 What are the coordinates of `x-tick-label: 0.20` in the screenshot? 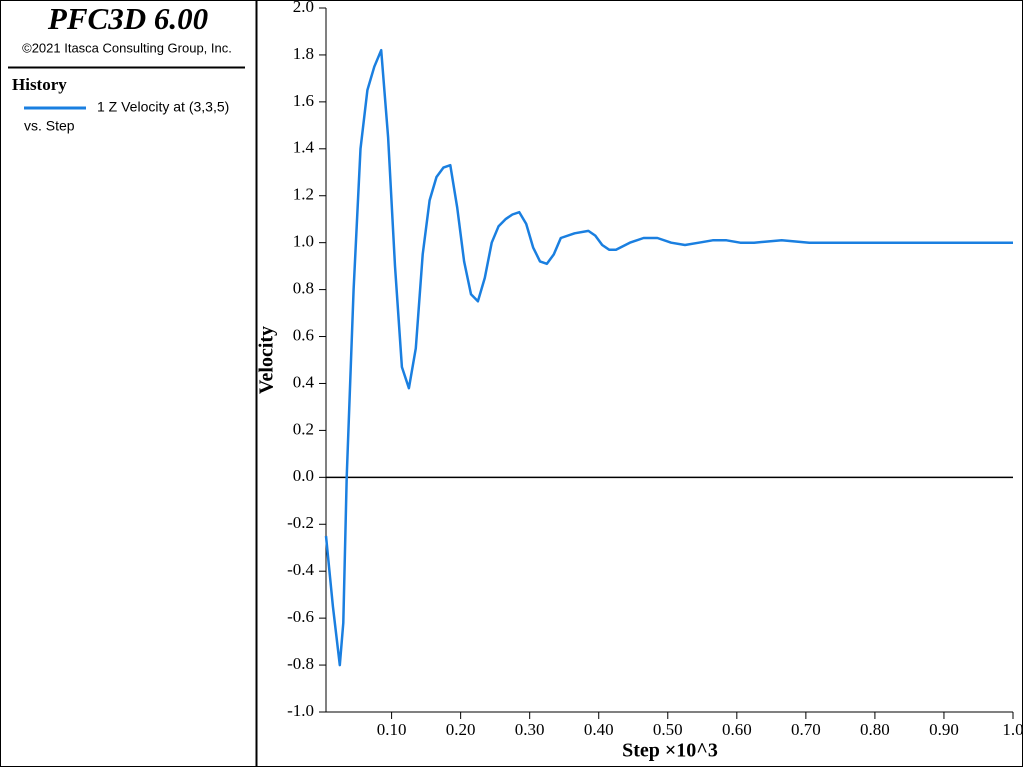 It's located at (461, 729).